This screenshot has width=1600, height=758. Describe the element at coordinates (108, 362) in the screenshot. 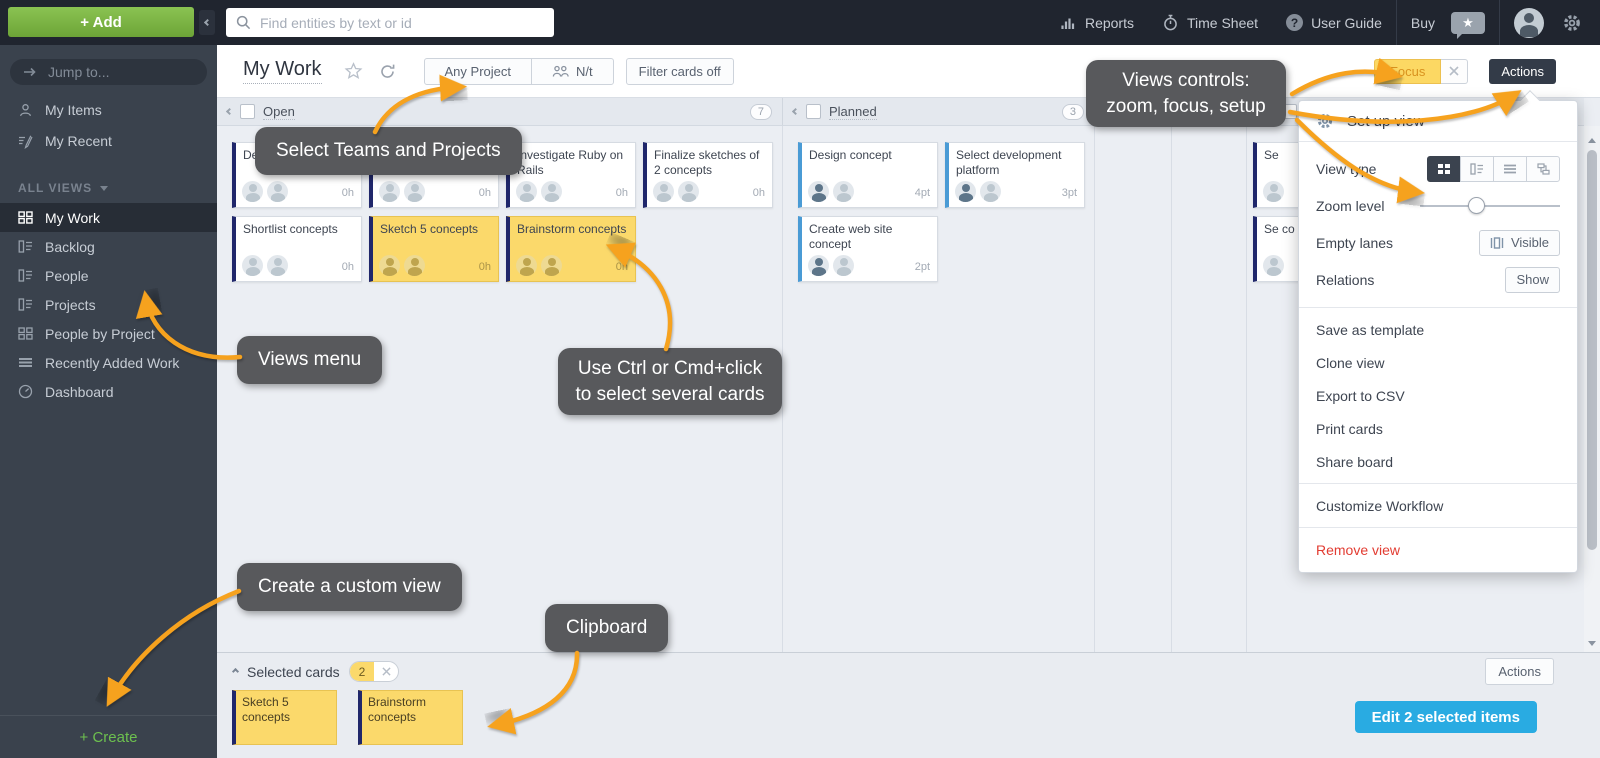

I see `sidebar-view-recently-added-work: Recently Added Work` at that location.